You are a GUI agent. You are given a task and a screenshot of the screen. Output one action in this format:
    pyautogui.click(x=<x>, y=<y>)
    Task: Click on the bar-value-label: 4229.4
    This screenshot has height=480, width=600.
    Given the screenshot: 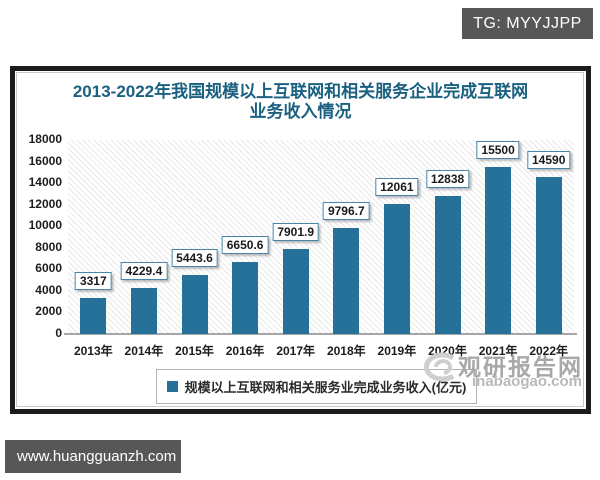 What is the action you would take?
    pyautogui.click(x=144, y=271)
    